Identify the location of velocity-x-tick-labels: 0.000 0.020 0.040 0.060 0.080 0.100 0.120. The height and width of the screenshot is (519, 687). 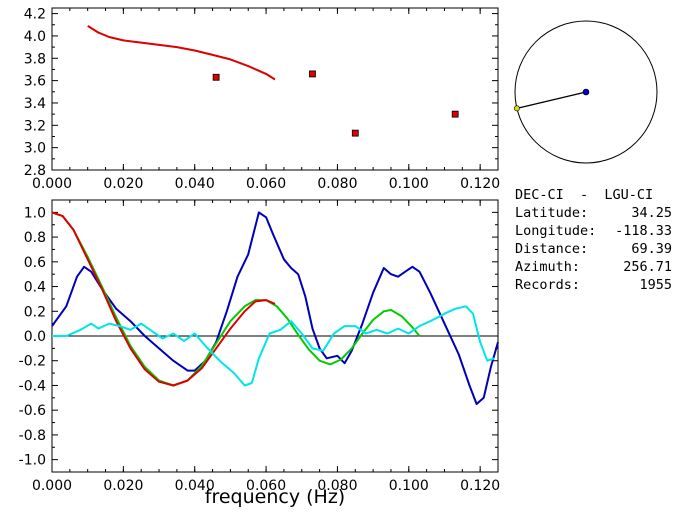
(266, 184).